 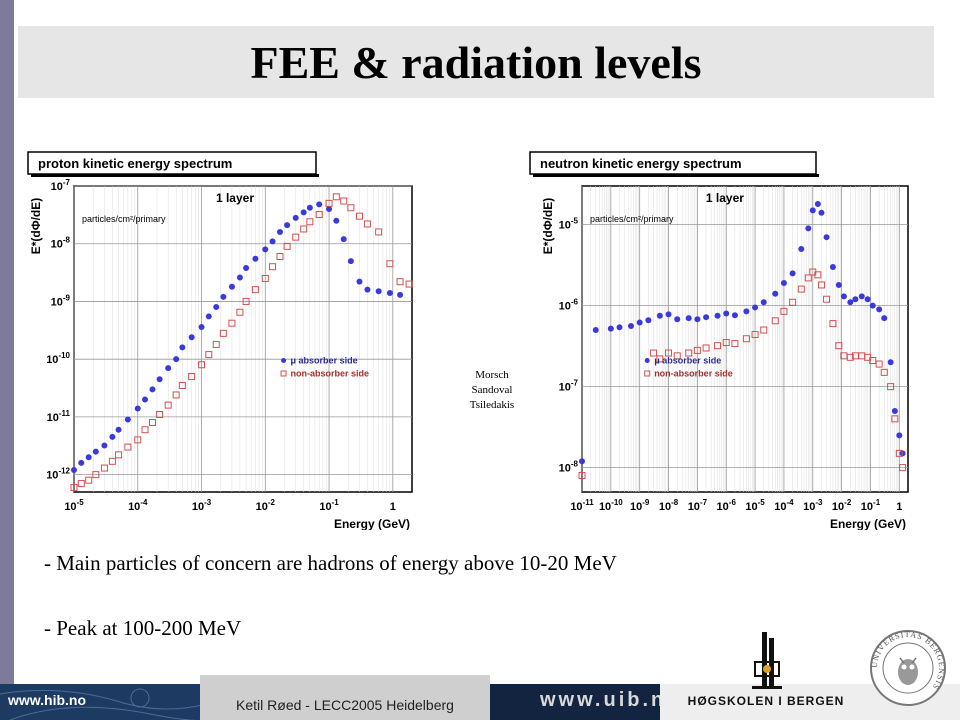 I want to click on title-shadow, so click(x=676, y=175).